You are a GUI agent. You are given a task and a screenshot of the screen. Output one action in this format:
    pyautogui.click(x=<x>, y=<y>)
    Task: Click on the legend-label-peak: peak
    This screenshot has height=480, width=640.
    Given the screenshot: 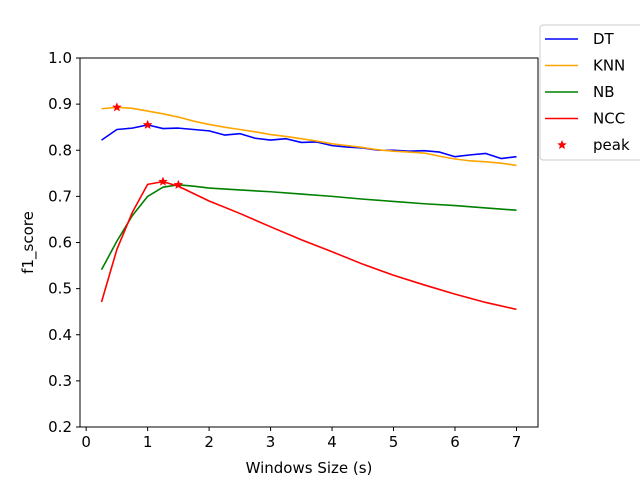 What is the action you would take?
    pyautogui.click(x=611, y=145)
    